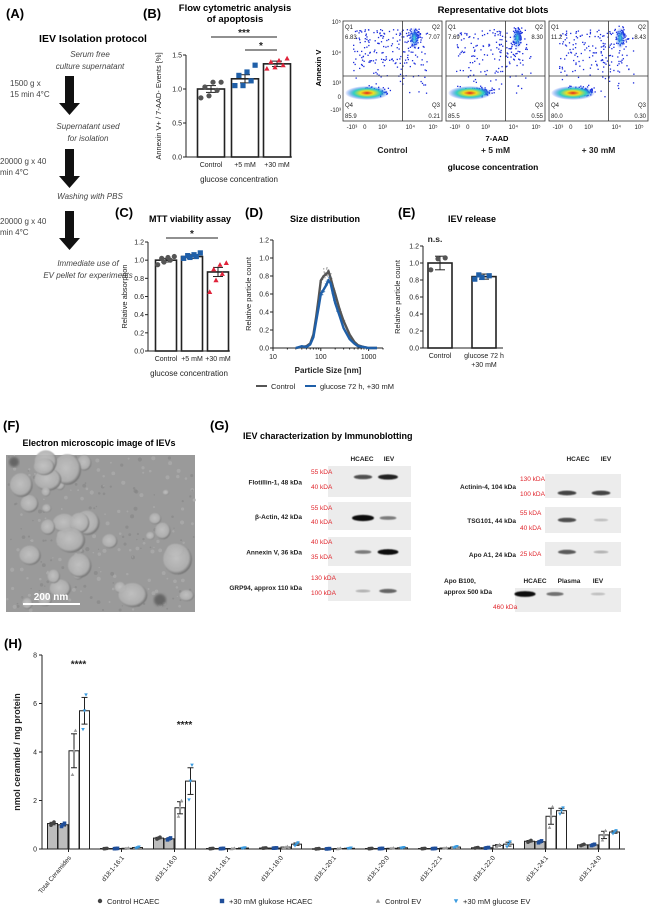 The image size is (650, 911). What do you see at coordinates (274, 553) in the screenshot?
I see `blot-label: Annexin V, 36 kDa` at bounding box center [274, 553].